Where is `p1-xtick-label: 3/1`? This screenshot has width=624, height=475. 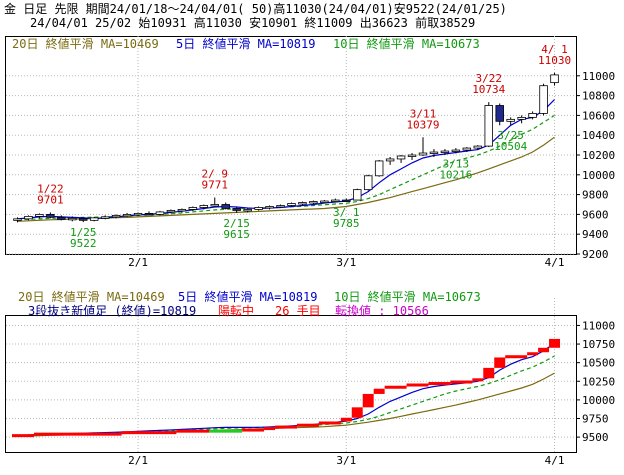
p1-xtick-label: 3/1 is located at coordinates (346, 262).